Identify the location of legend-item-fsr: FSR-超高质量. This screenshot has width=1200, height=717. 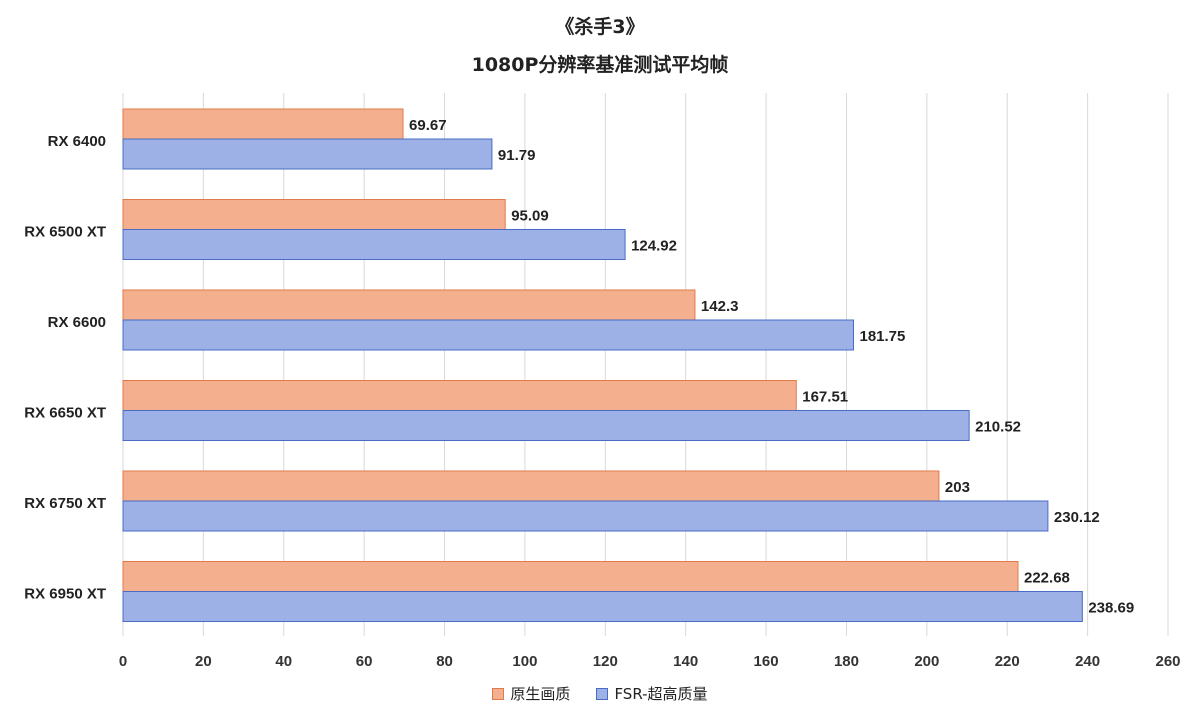
(652, 693).